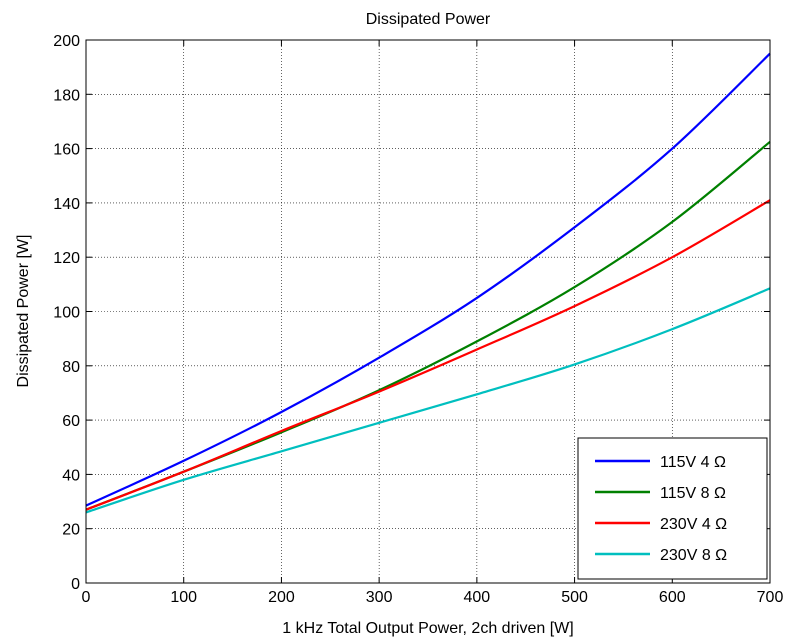  What do you see at coordinates (693, 524) in the screenshot?
I see `legend-label: 230V 4 Ω` at bounding box center [693, 524].